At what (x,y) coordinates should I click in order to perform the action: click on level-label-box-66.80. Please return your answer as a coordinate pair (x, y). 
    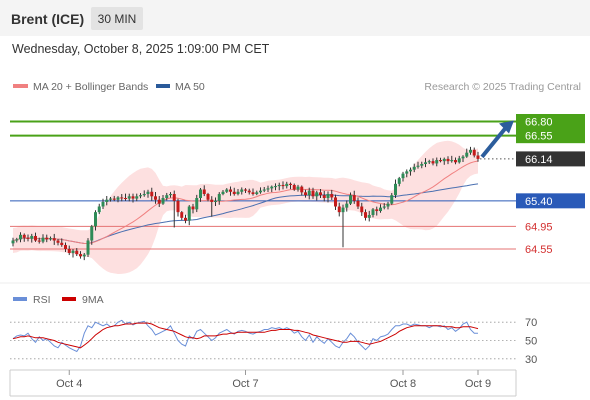
    Looking at the image, I should click on (550, 121).